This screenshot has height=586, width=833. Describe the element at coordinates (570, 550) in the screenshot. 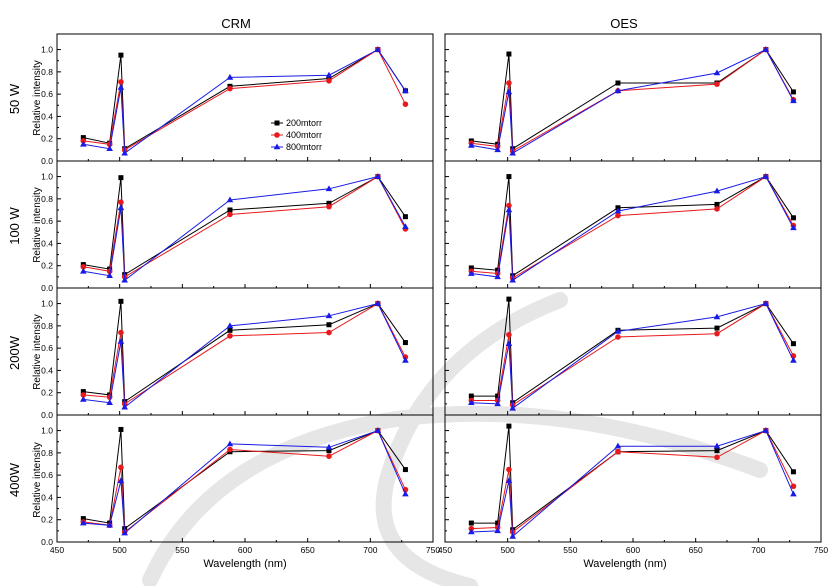

I see `x-tick-label: 550` at that location.